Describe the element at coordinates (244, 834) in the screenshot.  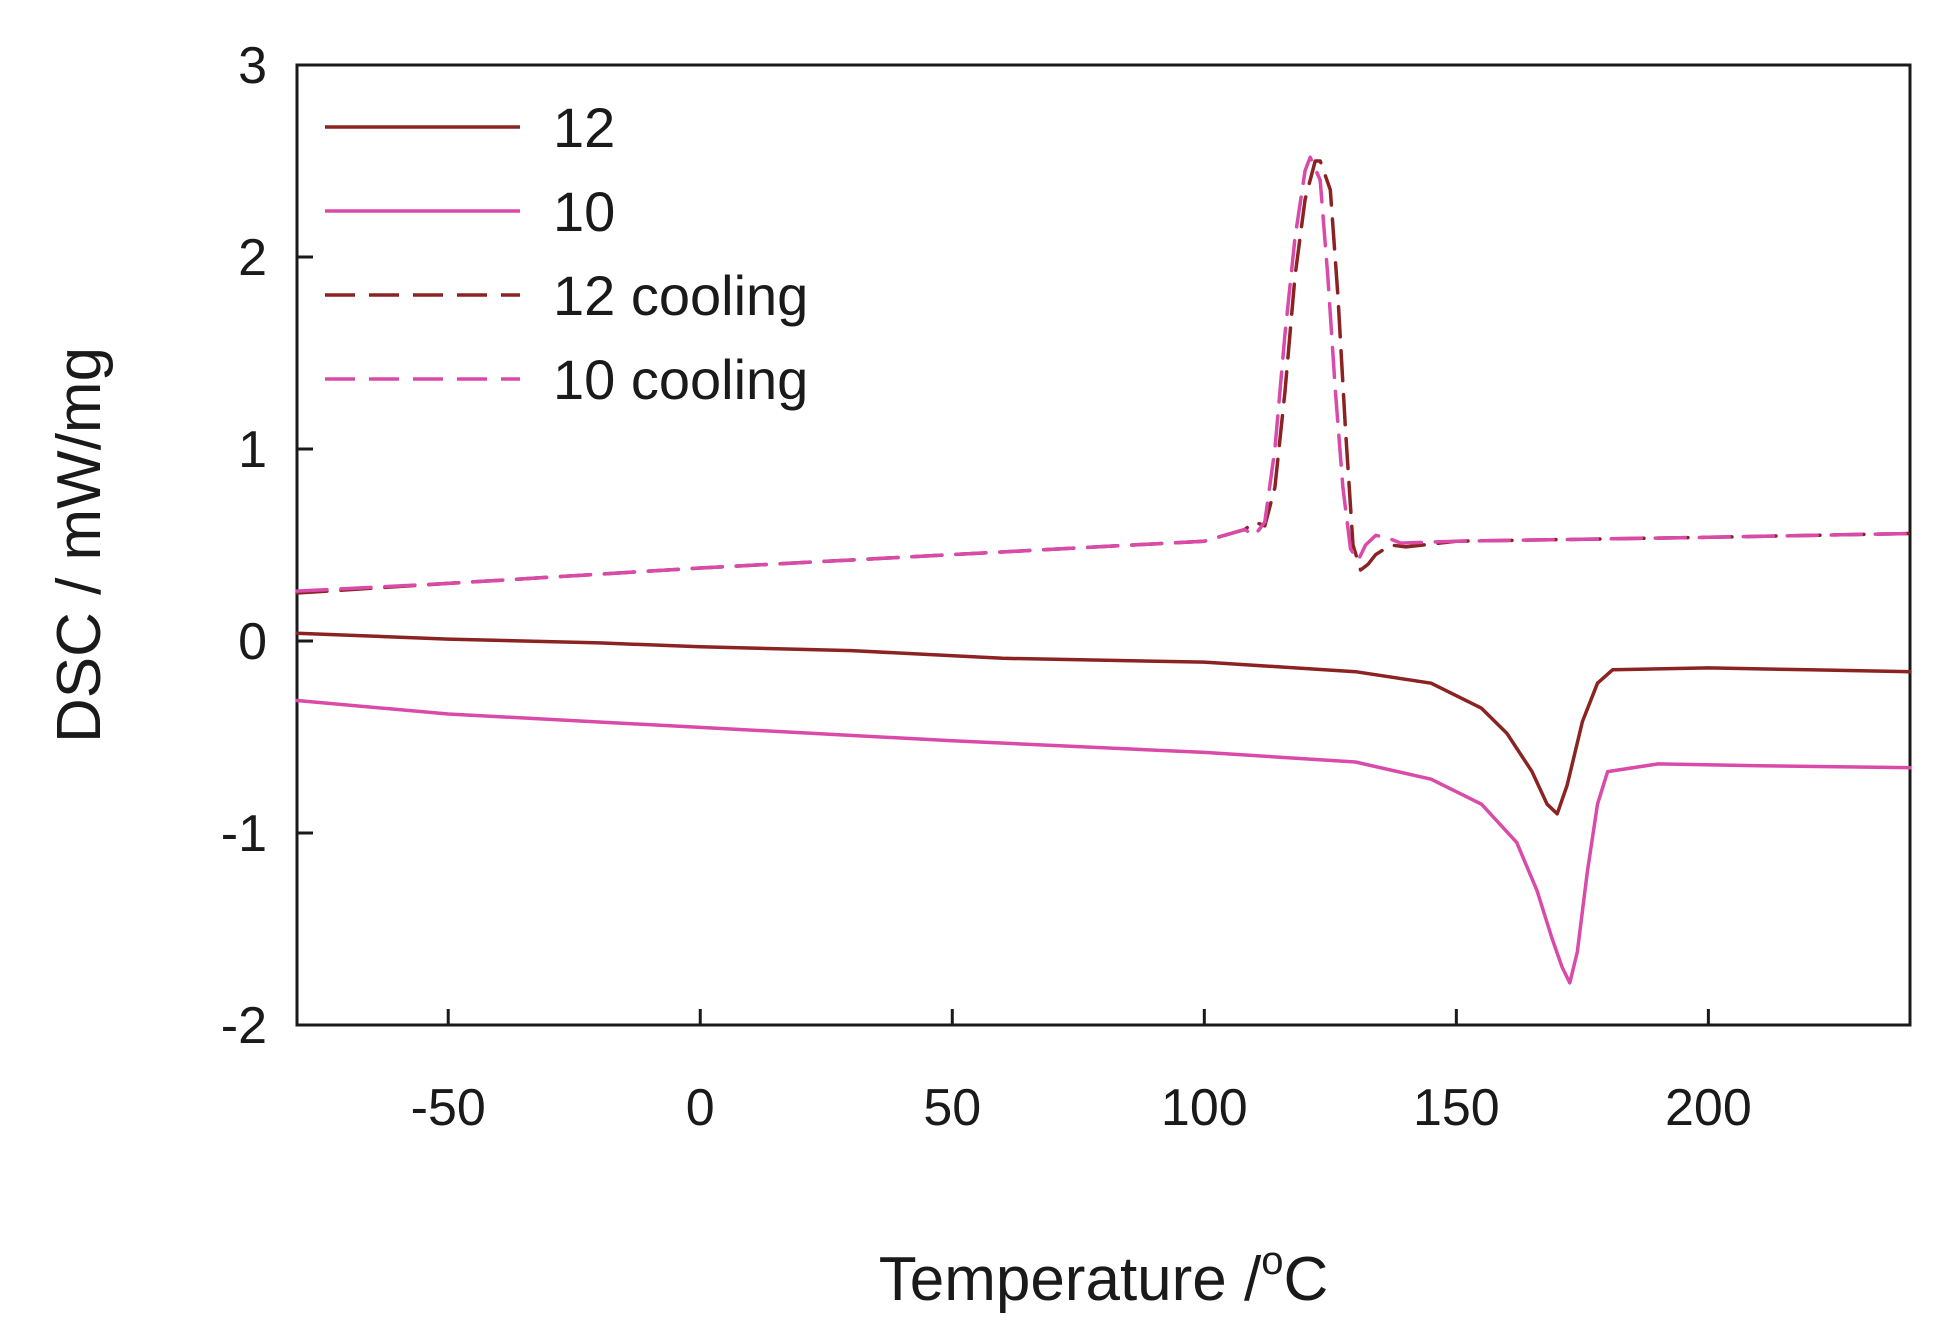
I see `y-tick-label: -1` at that location.